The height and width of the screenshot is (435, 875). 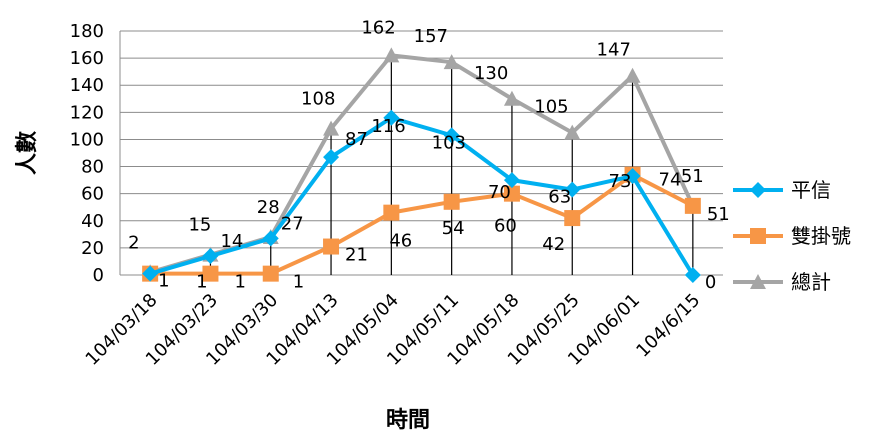 I want to click on data-label: 87, so click(x=356, y=139).